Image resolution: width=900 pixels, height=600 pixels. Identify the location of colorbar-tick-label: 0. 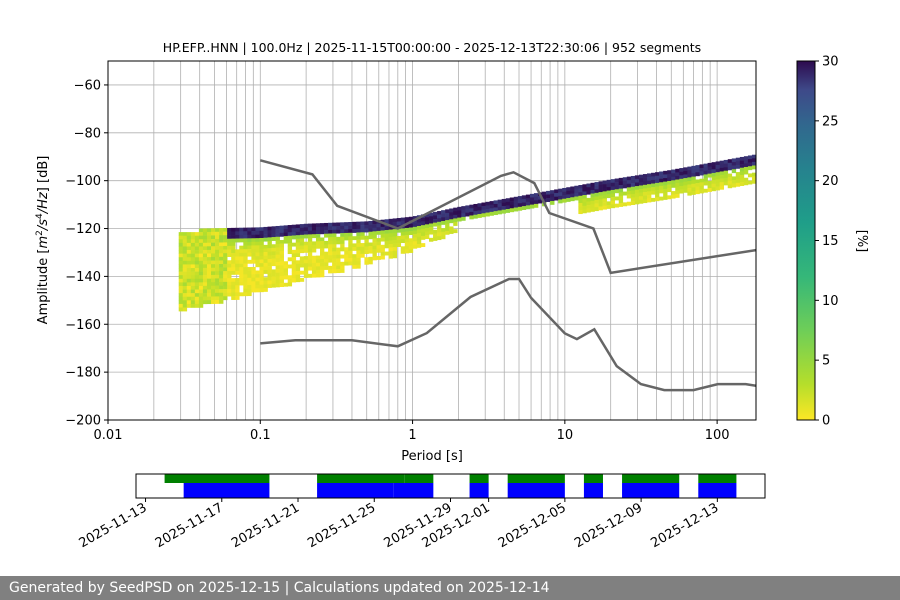
(826, 421).